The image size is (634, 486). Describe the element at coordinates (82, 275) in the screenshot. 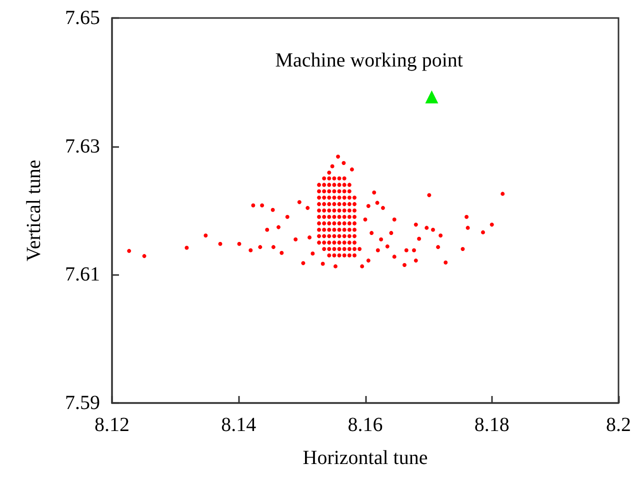

I see `y-tick-label: 7.61` at that location.